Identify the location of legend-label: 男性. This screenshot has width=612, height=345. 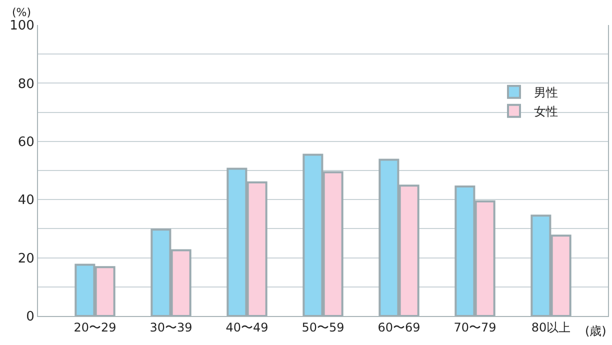
(546, 93).